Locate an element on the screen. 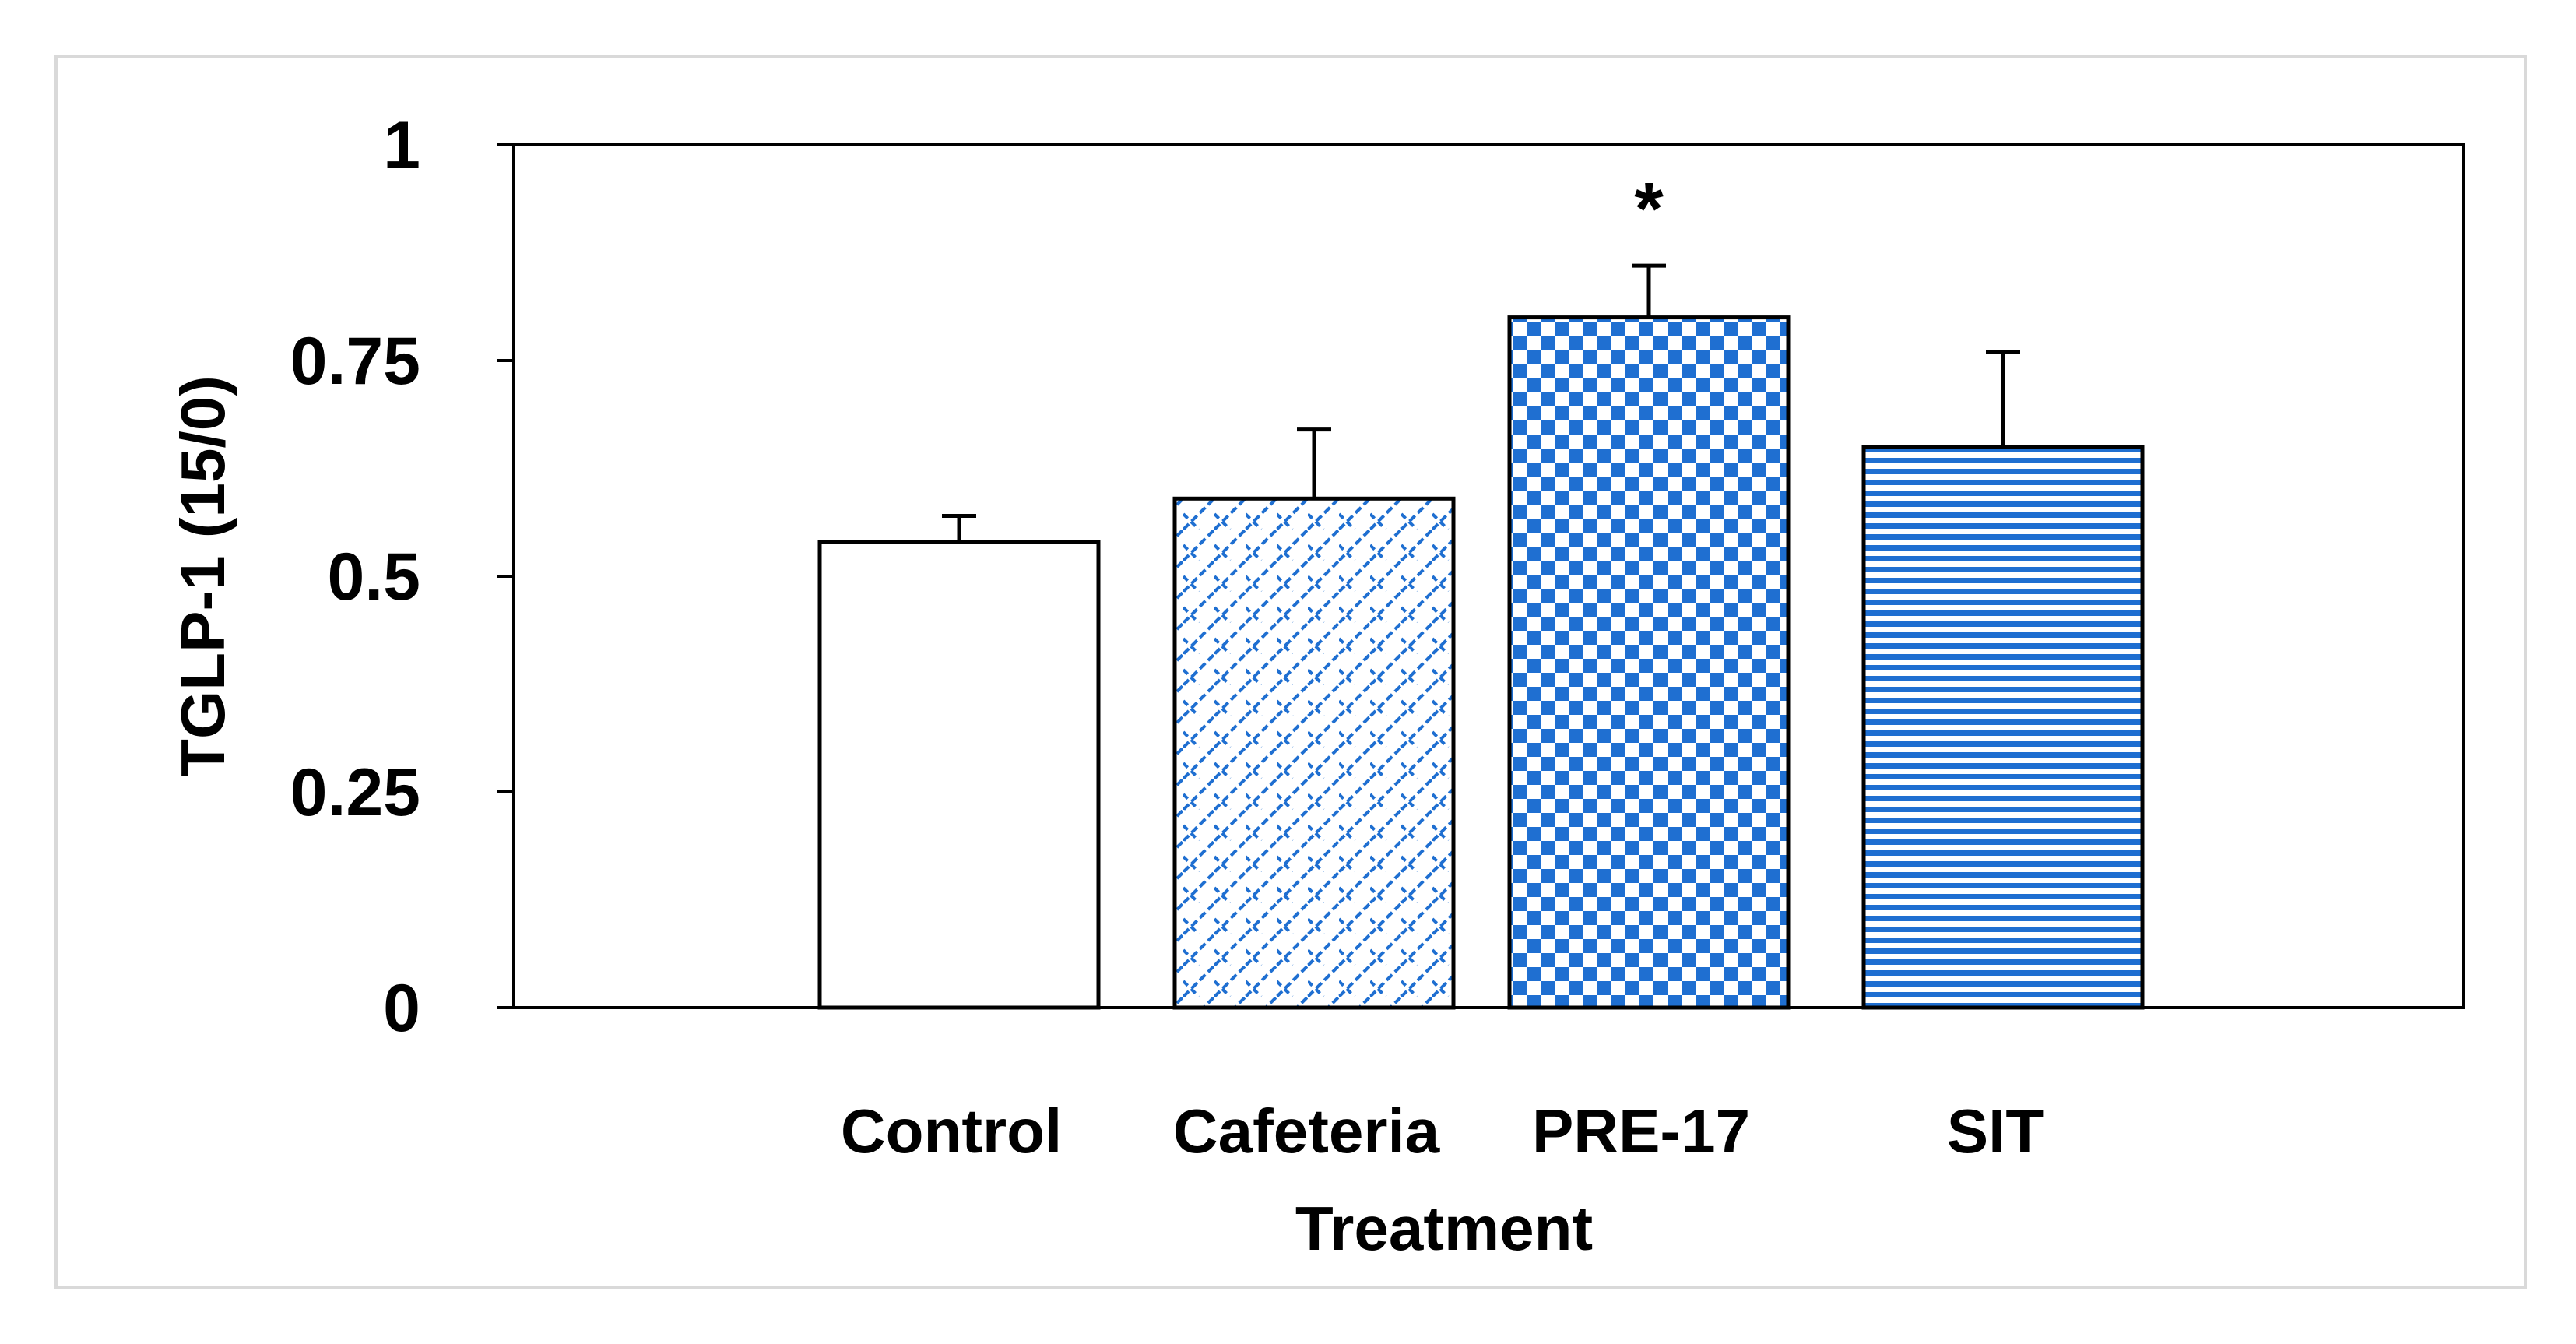  y-axis: 0 0.25 0.5 0.75 1 is located at coordinates (402, 577).